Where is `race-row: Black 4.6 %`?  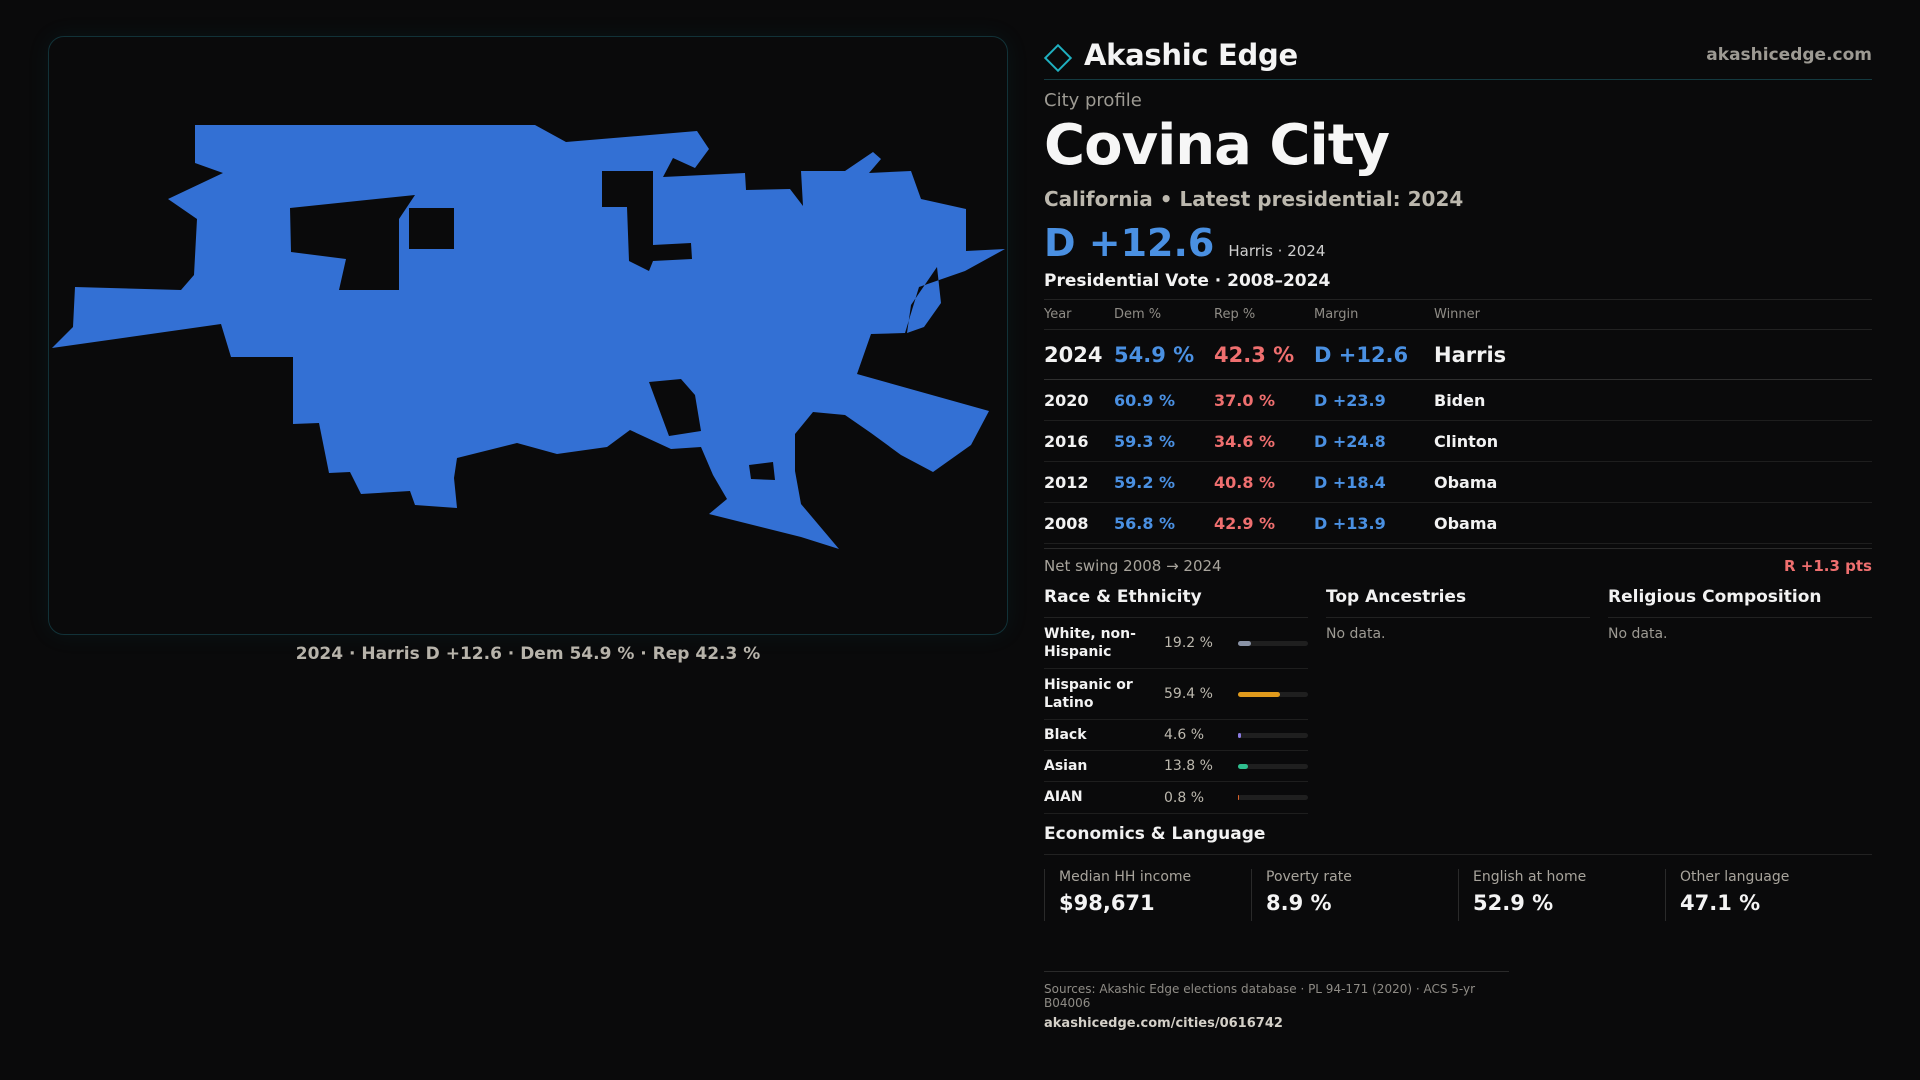
race-row: Black 4.6 % is located at coordinates (1176, 736).